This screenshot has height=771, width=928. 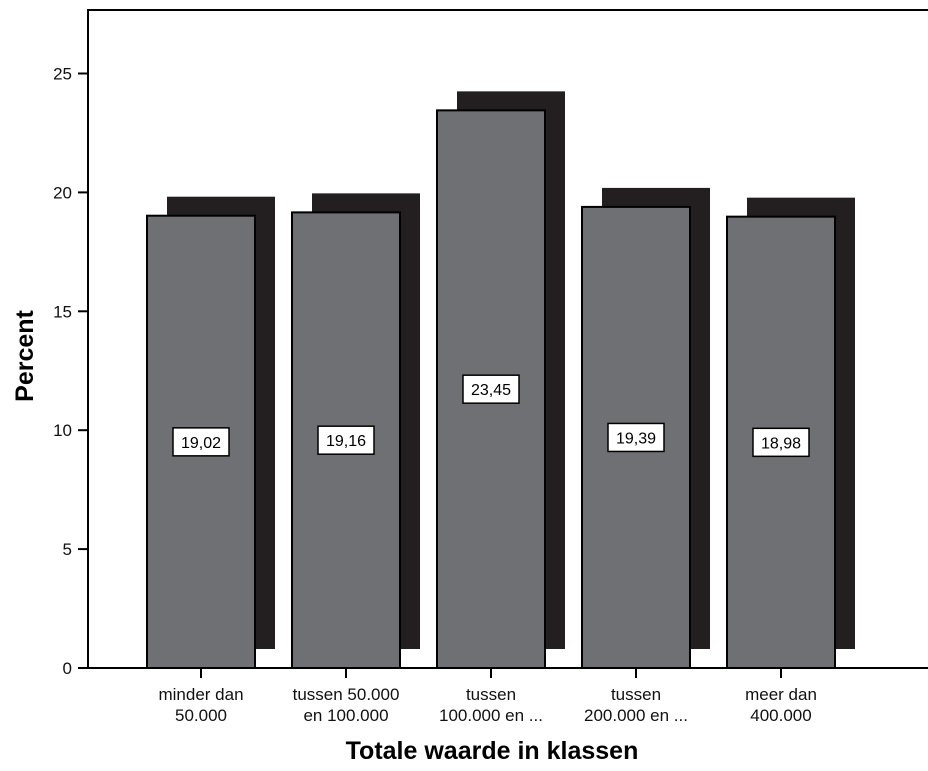 I want to click on y-tick-label-5: 25, so click(x=62, y=74).